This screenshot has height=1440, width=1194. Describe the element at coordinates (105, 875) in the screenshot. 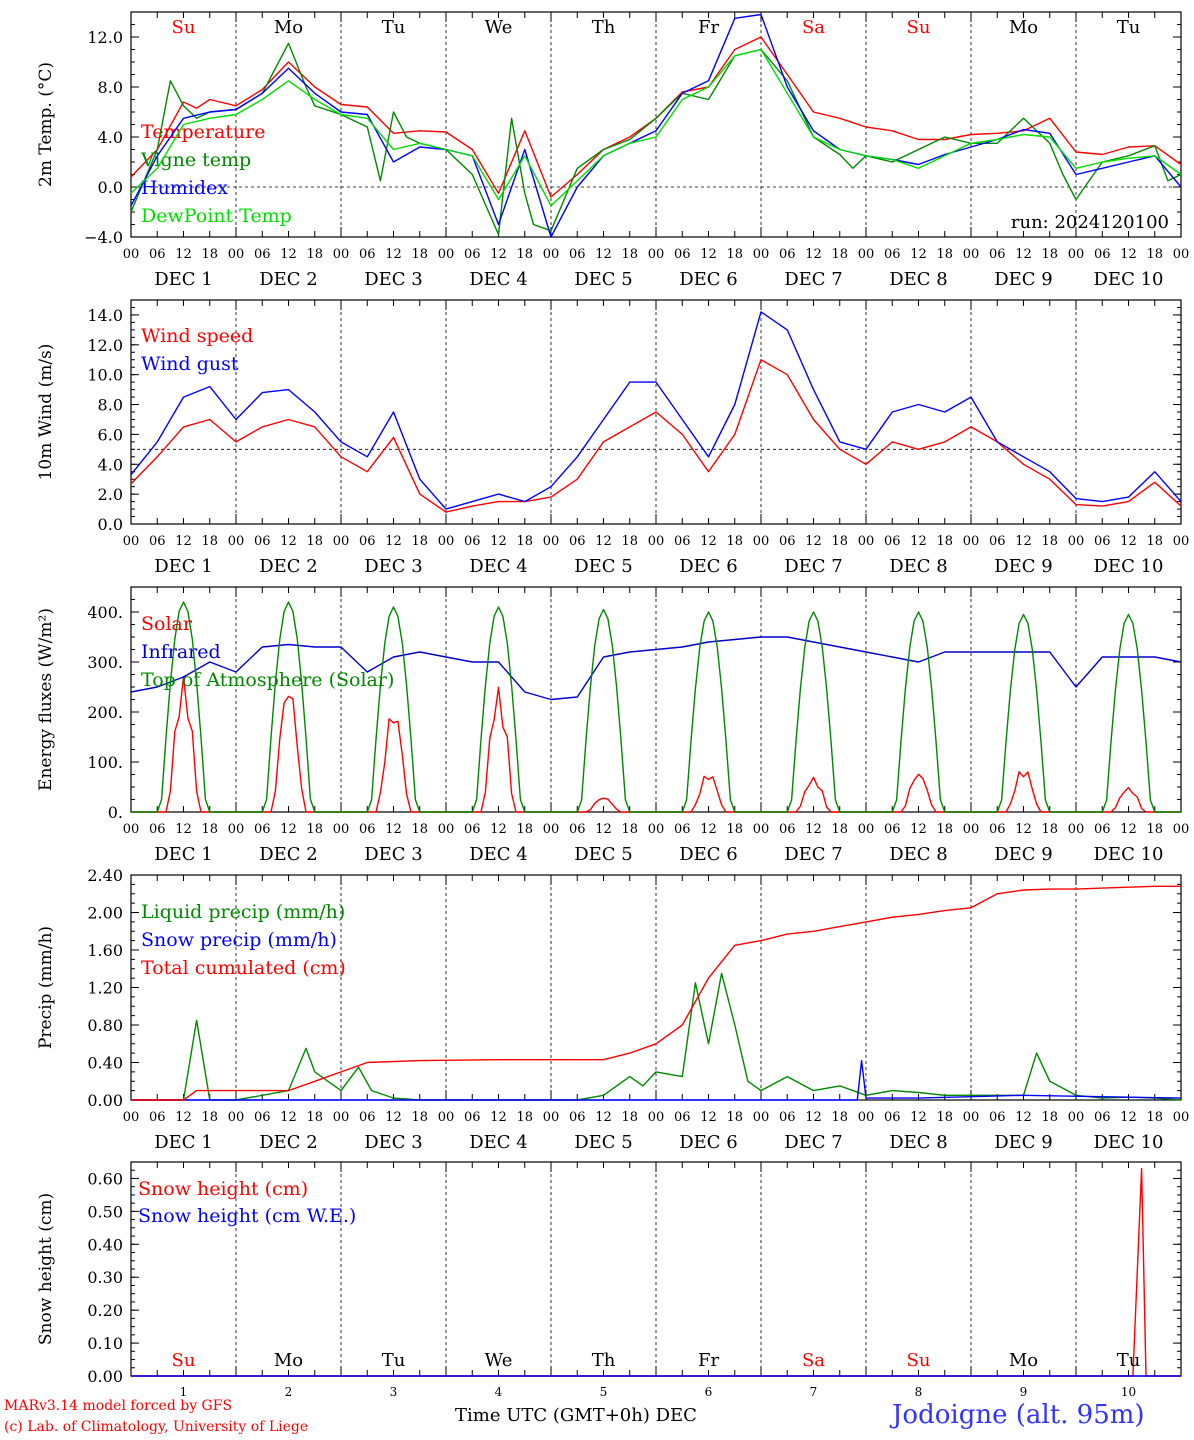

I see `y-tick-label: 2.40` at that location.